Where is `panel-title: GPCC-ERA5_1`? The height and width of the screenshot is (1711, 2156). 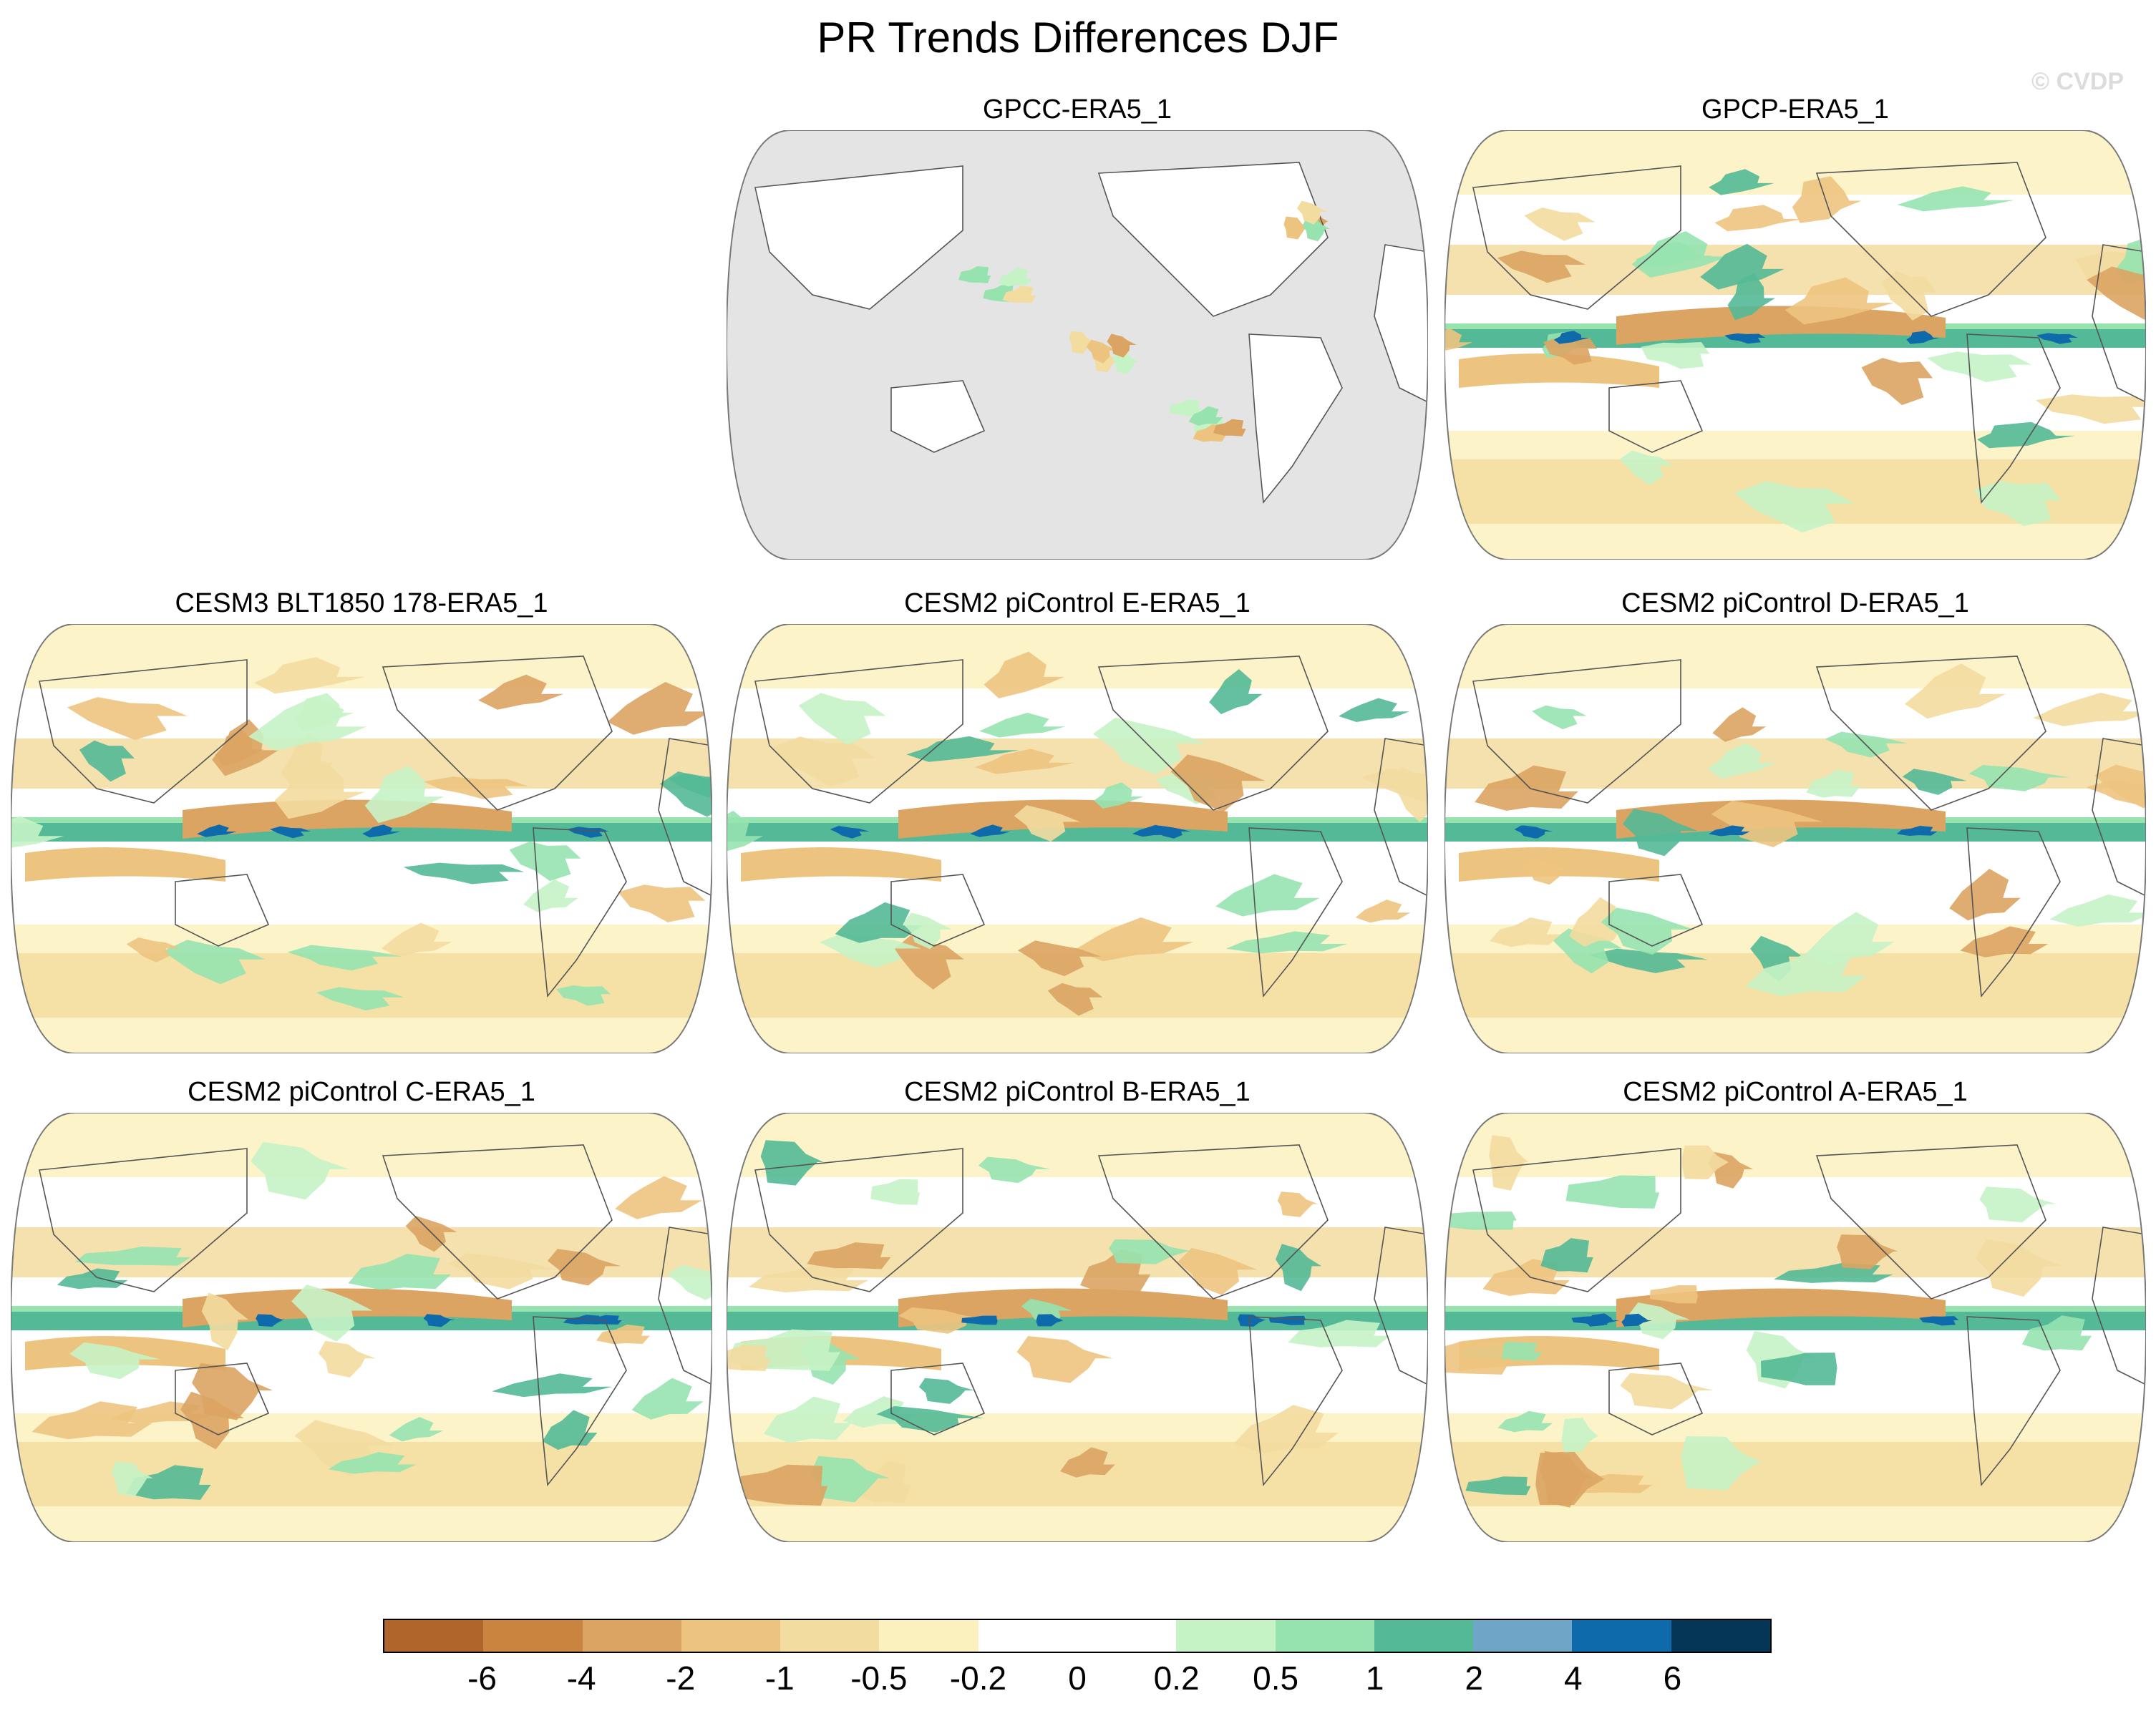
panel-title: GPCC-ERA5_1 is located at coordinates (1077, 109).